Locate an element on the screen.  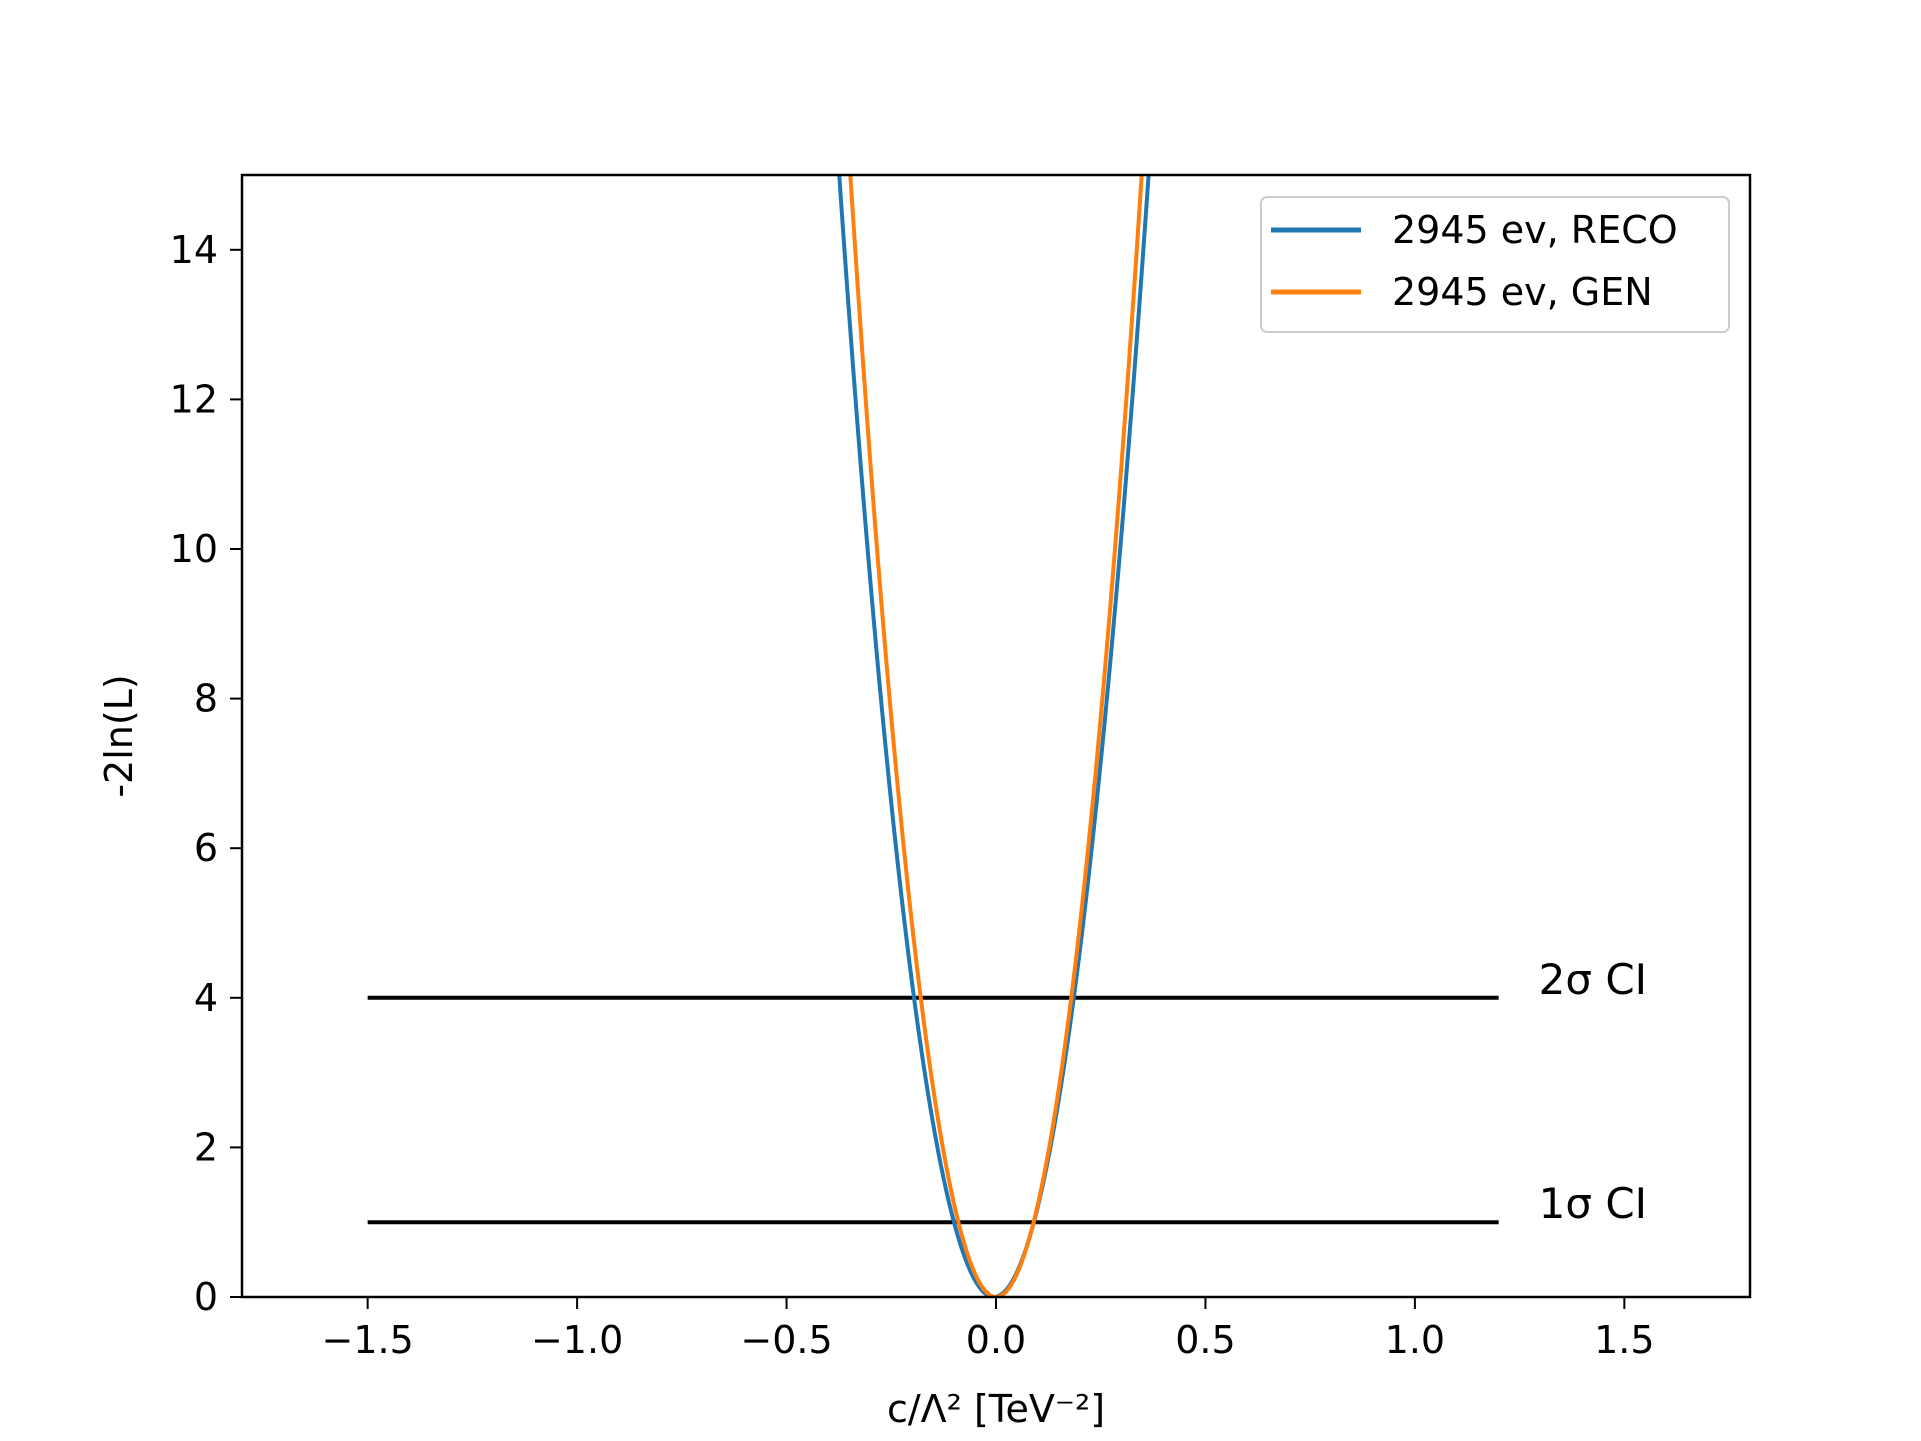
y-tick-label: 8 is located at coordinates (206, 699).